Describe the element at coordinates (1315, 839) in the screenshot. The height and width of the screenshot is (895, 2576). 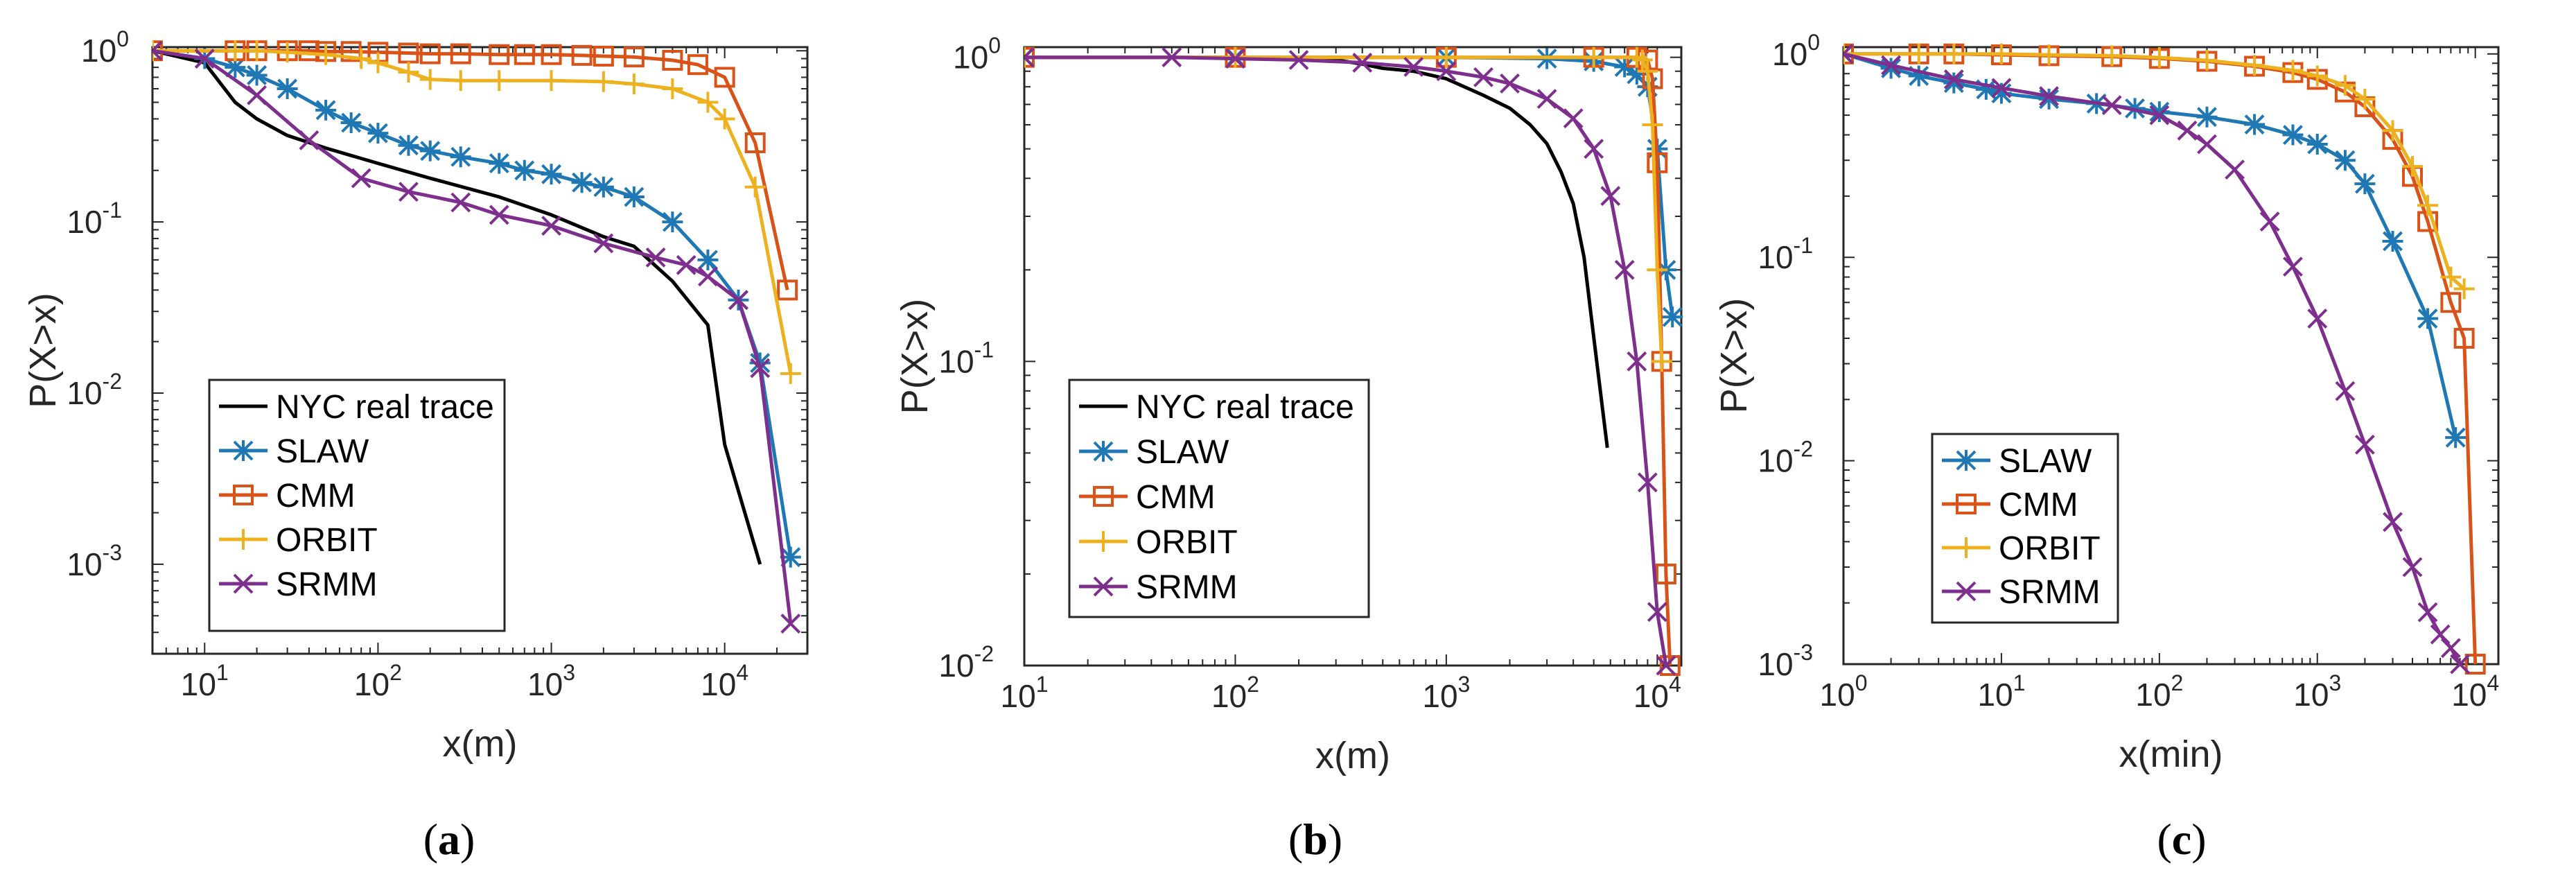
I see `caption-letter: b` at that location.